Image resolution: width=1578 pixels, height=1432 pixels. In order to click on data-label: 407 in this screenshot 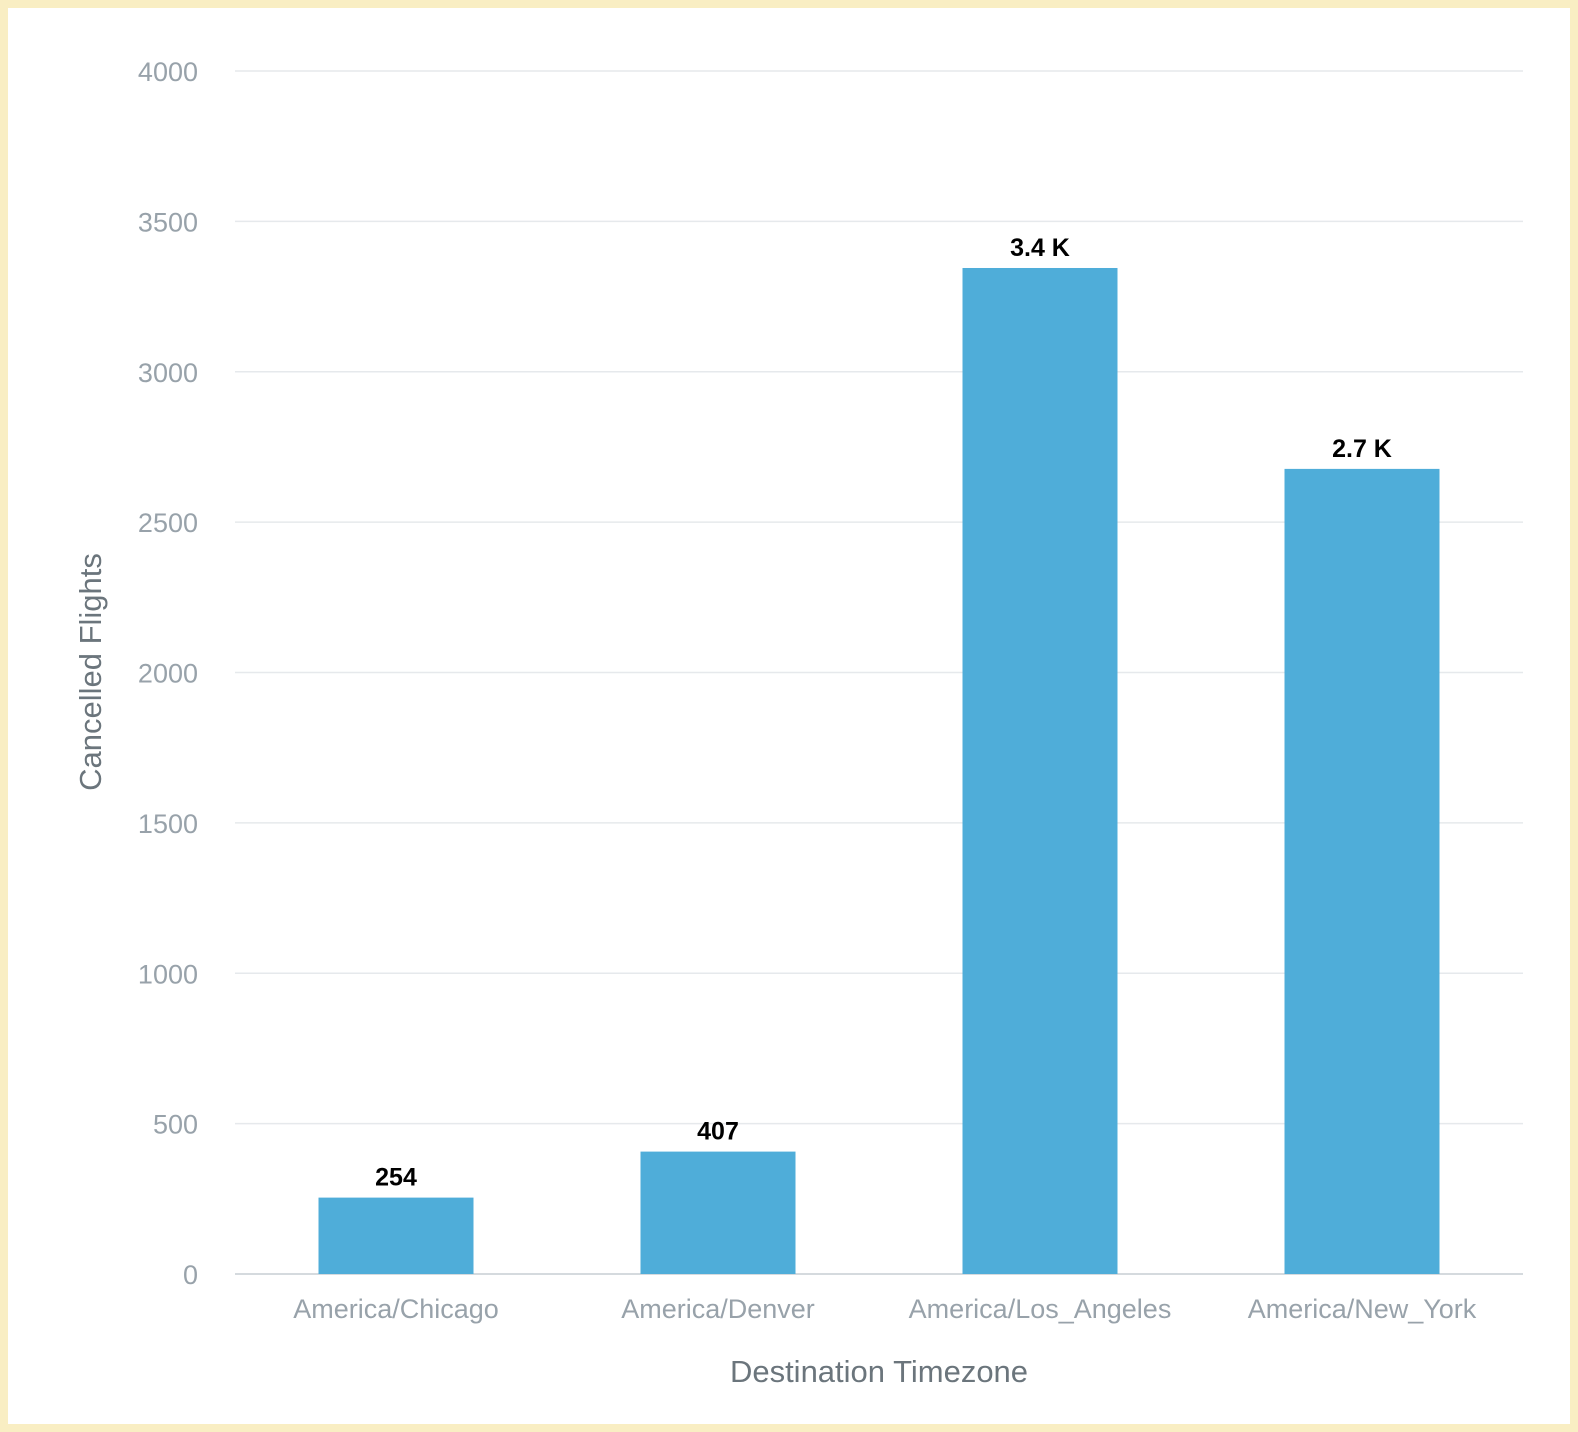, I will do `click(718, 1132)`.